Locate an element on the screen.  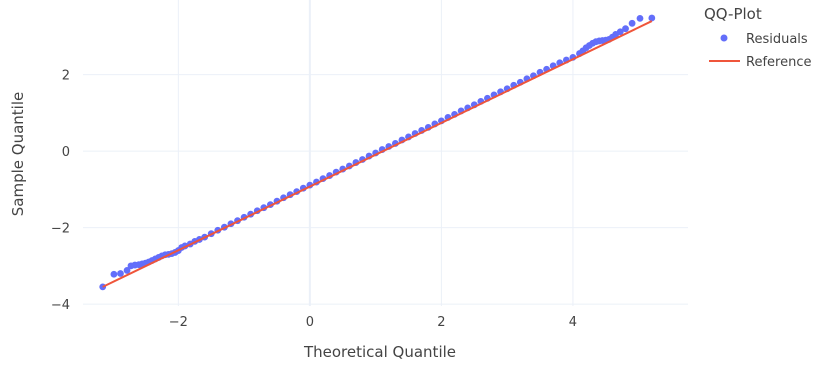
y-tick-label: 0 is located at coordinates (66, 152).